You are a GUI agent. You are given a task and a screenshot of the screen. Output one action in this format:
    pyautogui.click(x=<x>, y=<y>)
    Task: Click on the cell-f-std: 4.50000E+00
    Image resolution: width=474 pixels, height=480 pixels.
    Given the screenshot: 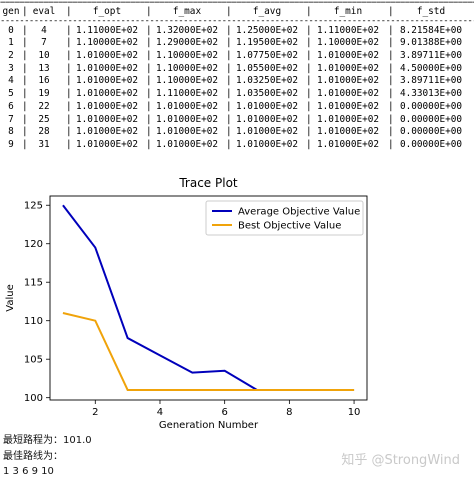 What is the action you would take?
    pyautogui.click(x=431, y=68)
    